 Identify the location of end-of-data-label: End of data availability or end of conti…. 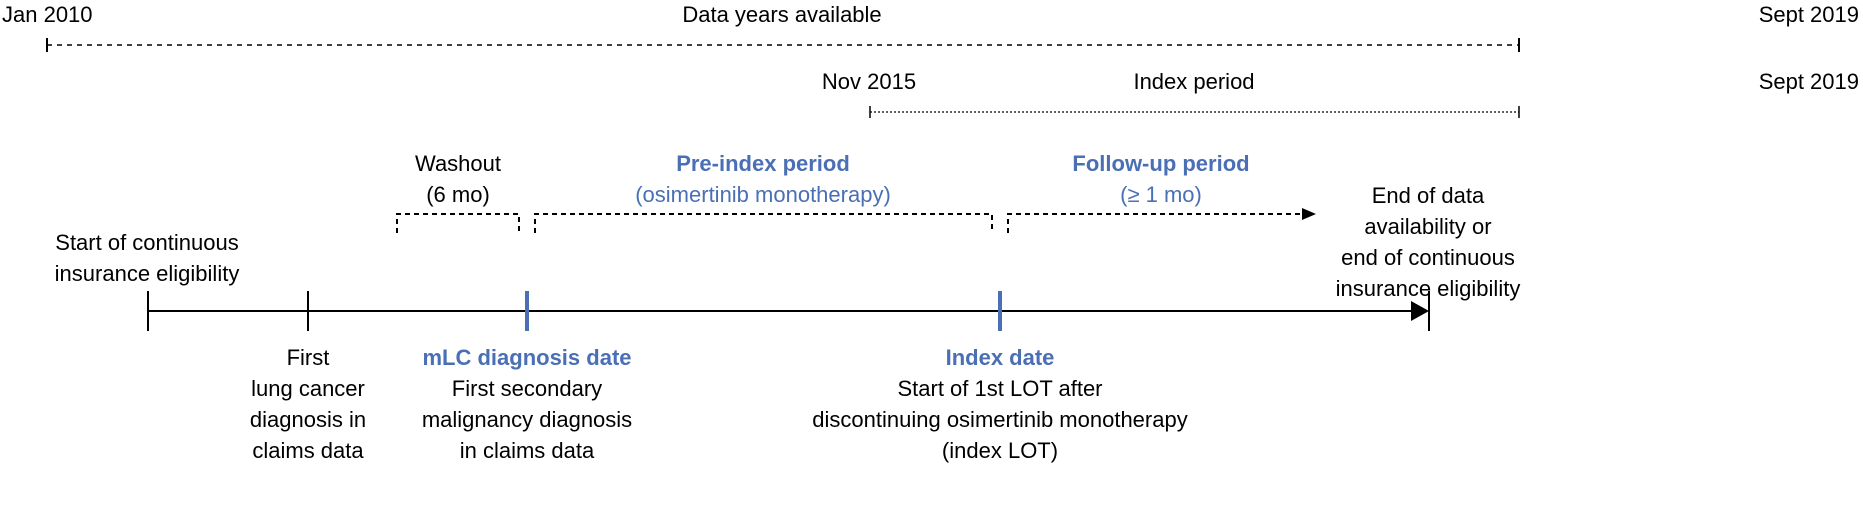
(1428, 242).